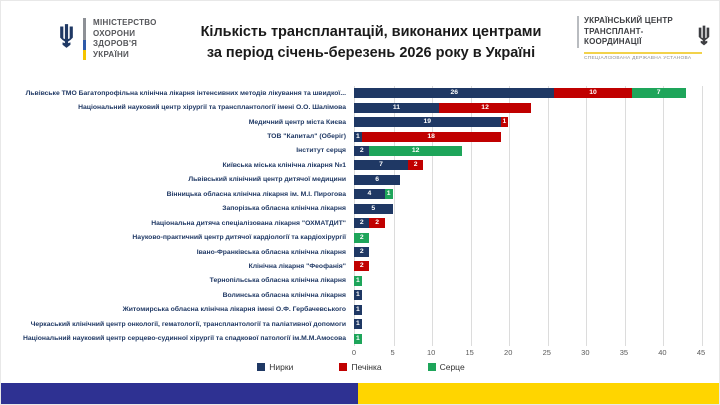 The width and height of the screenshot is (720, 405). I want to click on uctc-line-3: КООРДИНАЦІЇ, so click(613, 41).